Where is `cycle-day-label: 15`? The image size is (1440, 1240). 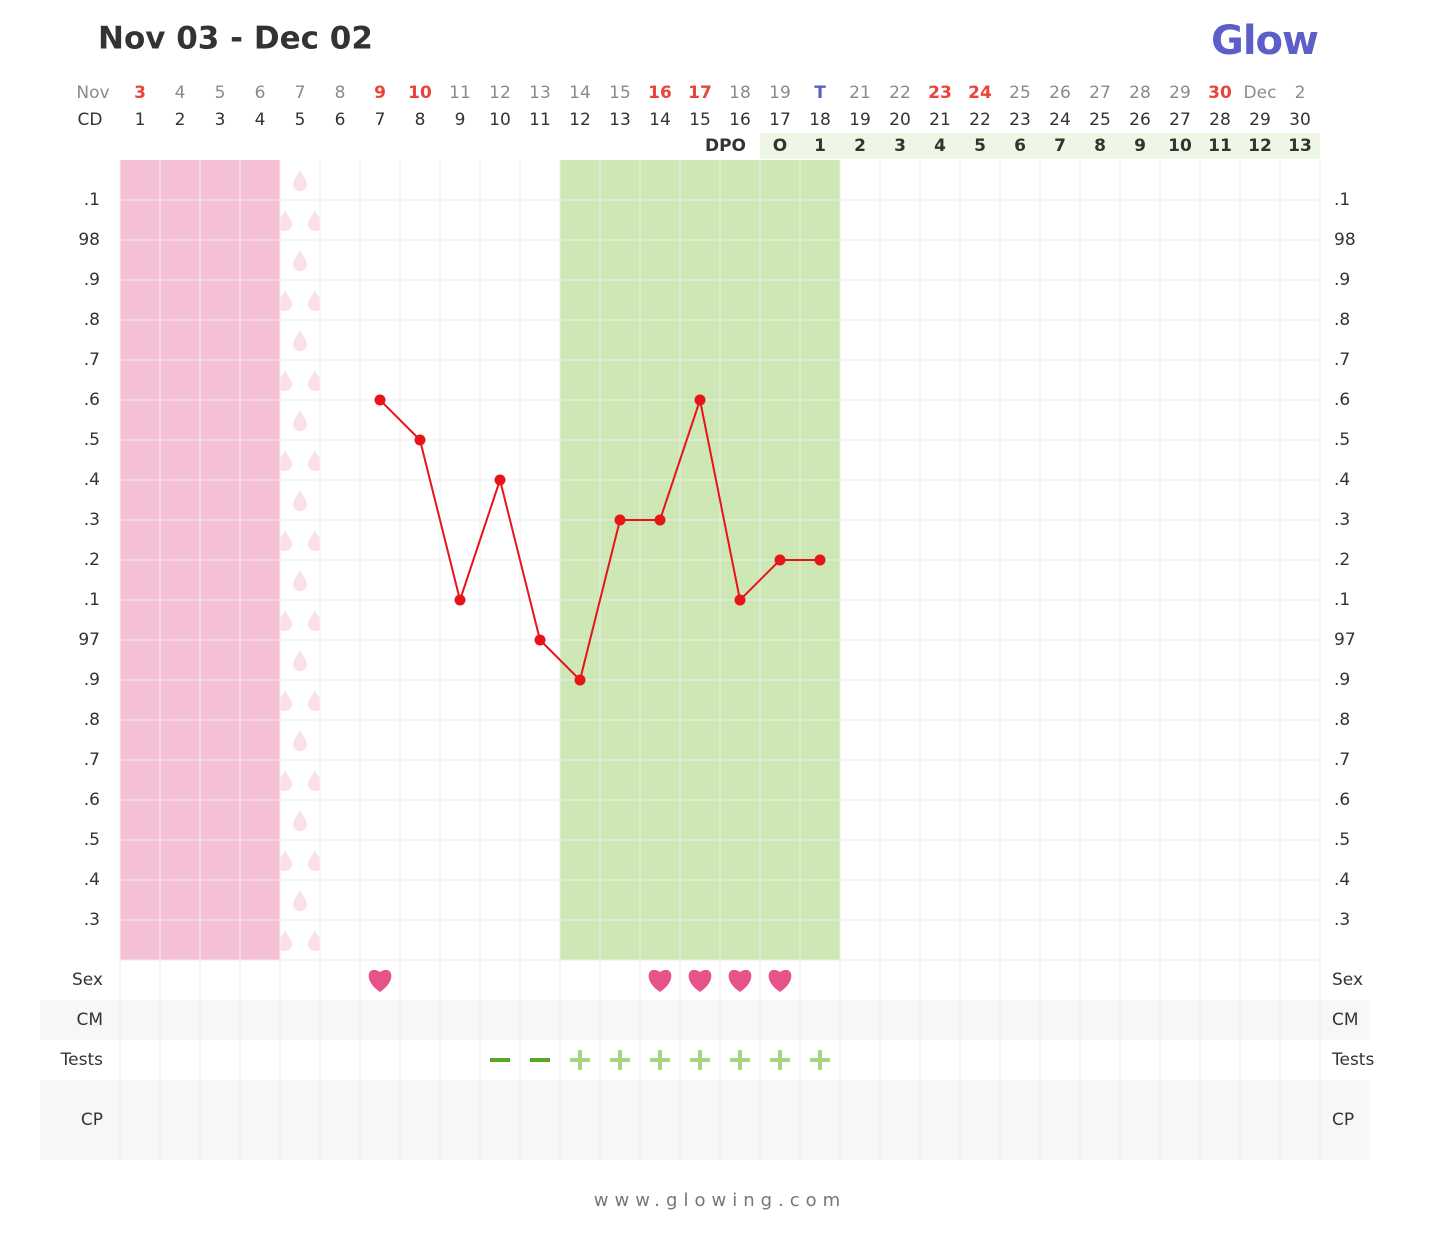 cycle-day-label: 15 is located at coordinates (700, 120).